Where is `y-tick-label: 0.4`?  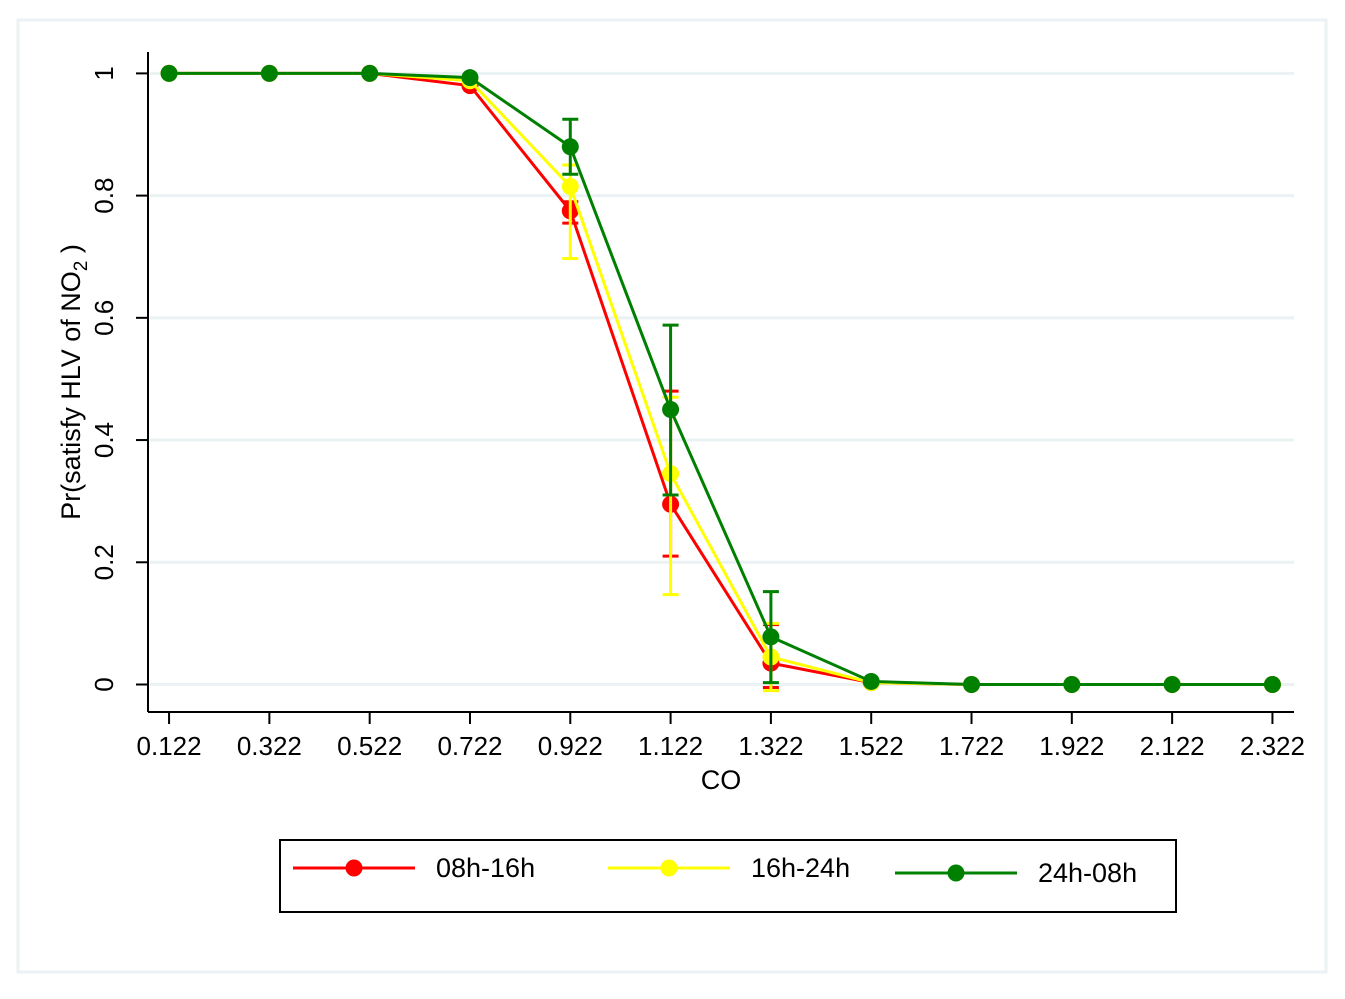
y-tick-label: 0.4 is located at coordinates (104, 440).